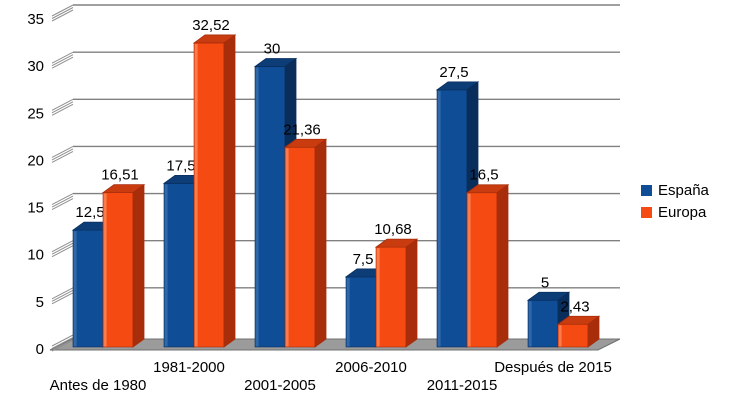 The image size is (736, 412). I want to click on europa-swatch, so click(646, 212).